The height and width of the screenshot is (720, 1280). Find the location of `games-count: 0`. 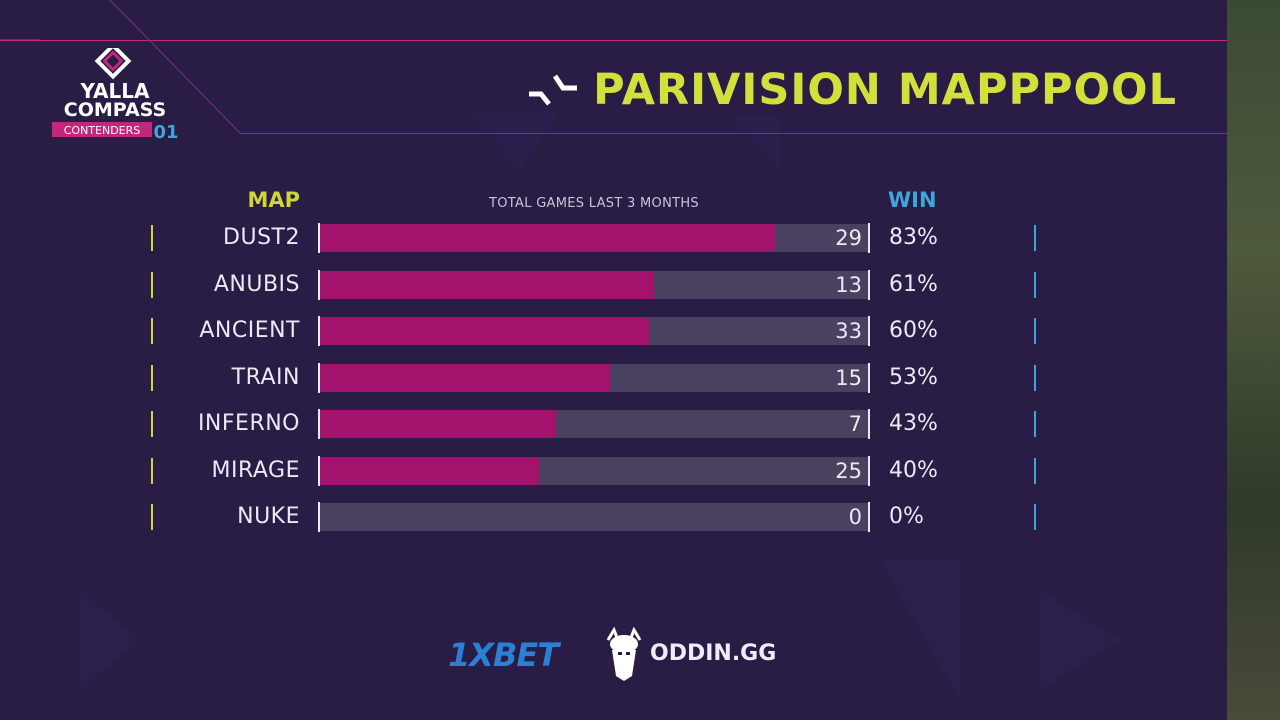

games-count: 0 is located at coordinates (855, 517).